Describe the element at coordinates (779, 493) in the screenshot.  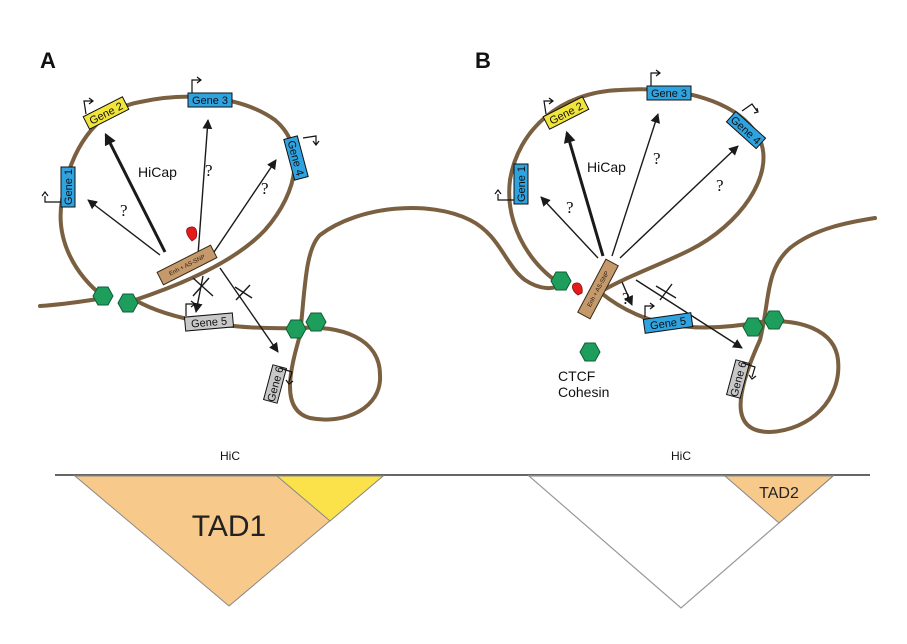
I see `tad2-label: TAD2` at that location.